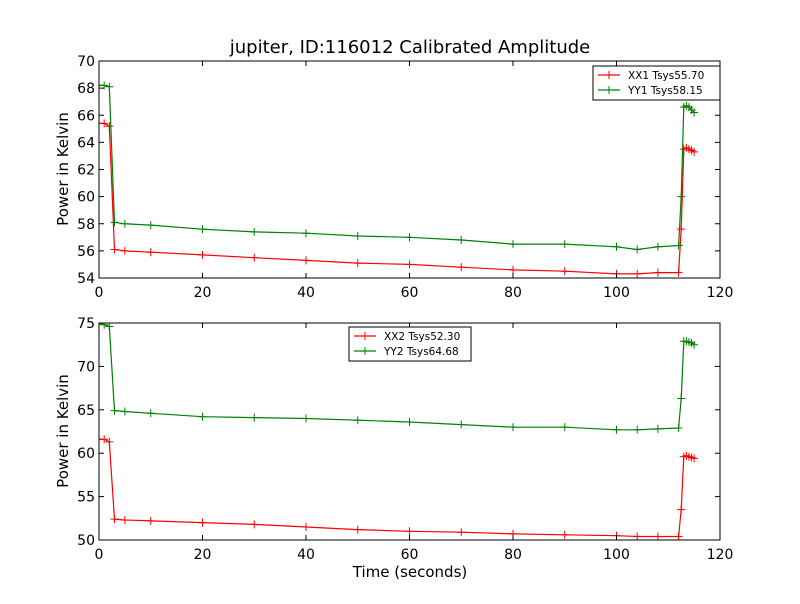 The width and height of the screenshot is (800, 604). What do you see at coordinates (421, 352) in the screenshot?
I see `bottom-legend-label: YY2 Tsys64.68` at bounding box center [421, 352].